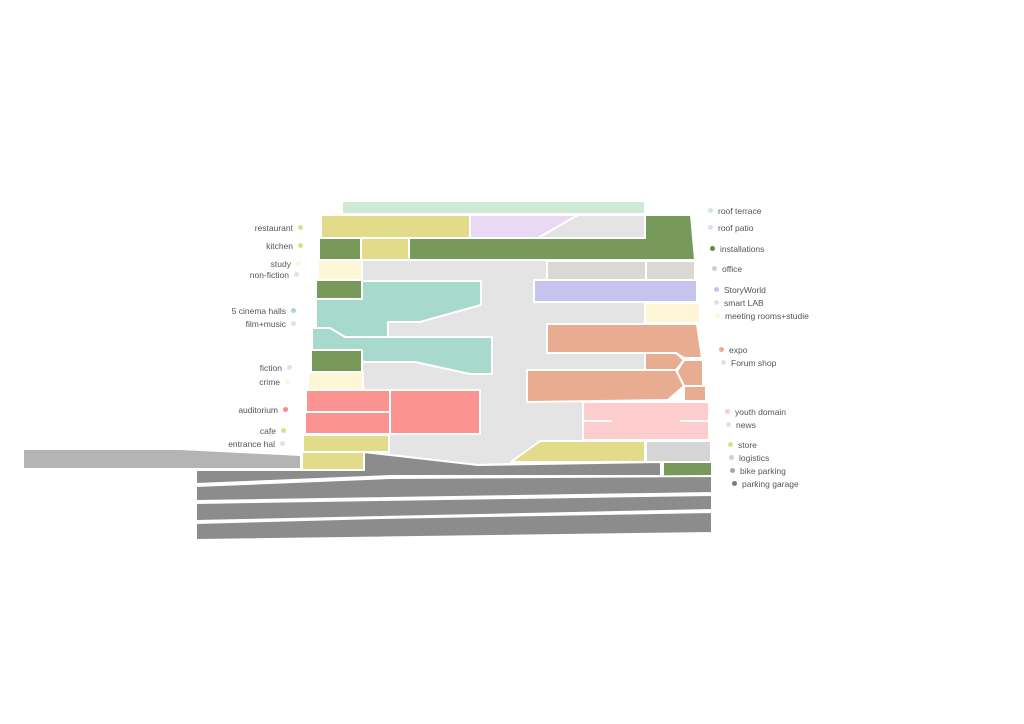 Image resolution: width=1024 pixels, height=724 pixels. What do you see at coordinates (734, 484) in the screenshot?
I see `parking-garage-dot` at bounding box center [734, 484].